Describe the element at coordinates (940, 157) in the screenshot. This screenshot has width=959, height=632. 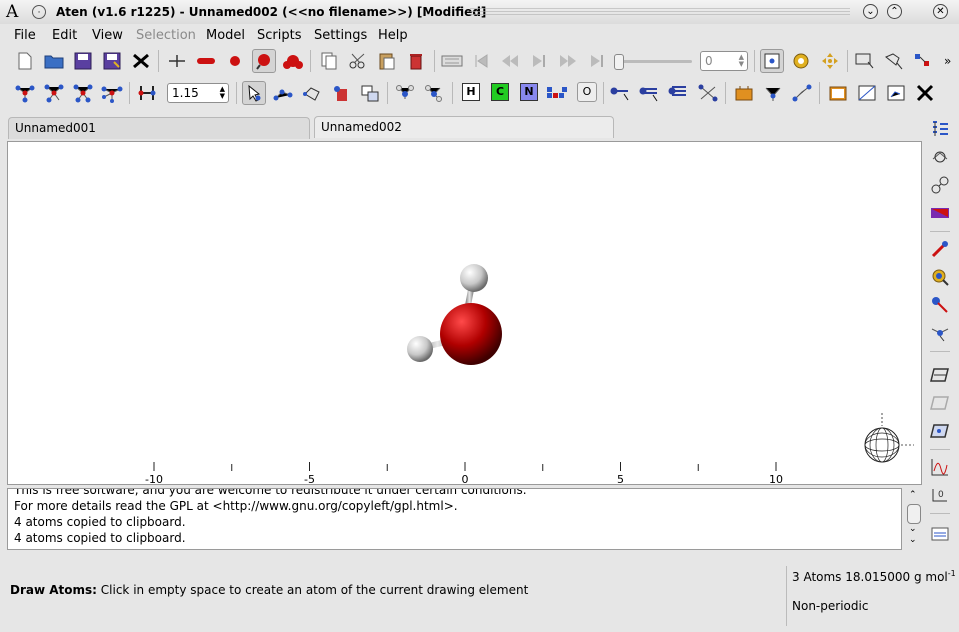
I see `geometry-icon` at that location.